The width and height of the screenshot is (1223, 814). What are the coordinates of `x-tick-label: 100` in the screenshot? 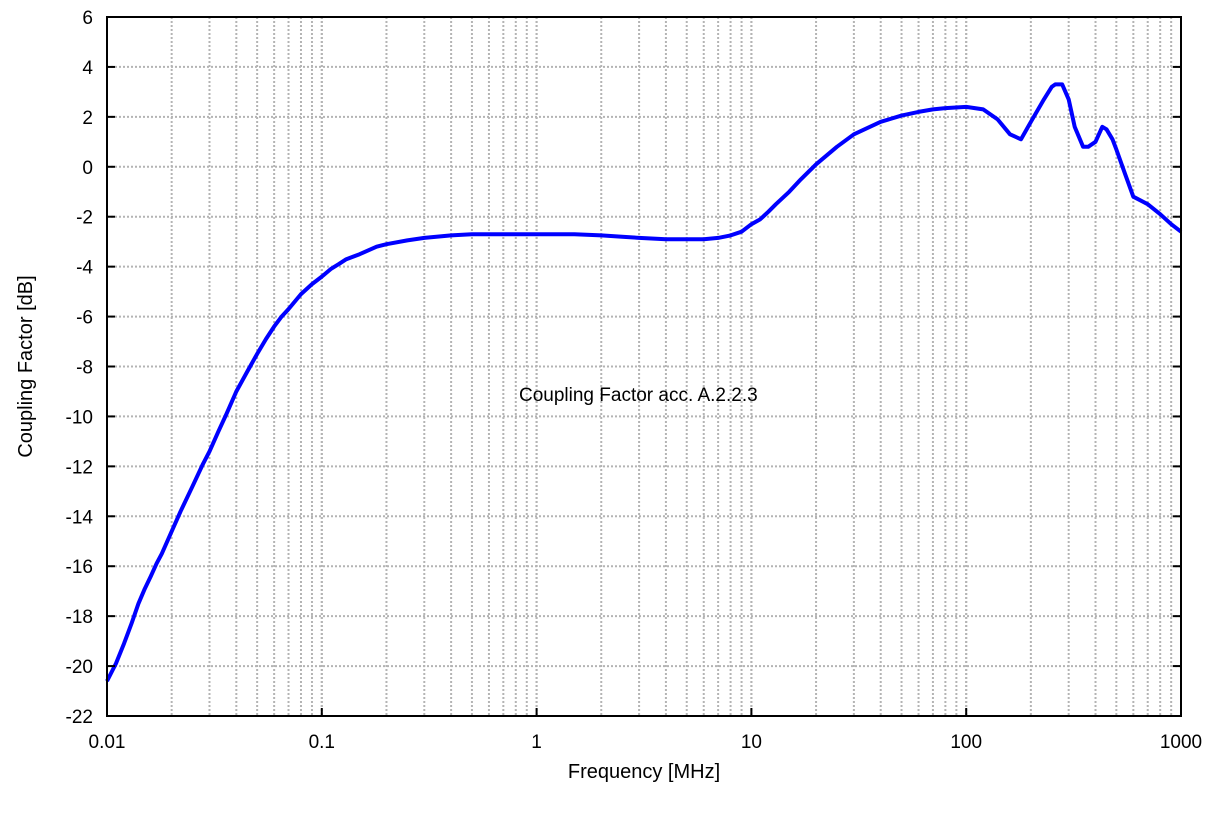 It's located at (966, 742).